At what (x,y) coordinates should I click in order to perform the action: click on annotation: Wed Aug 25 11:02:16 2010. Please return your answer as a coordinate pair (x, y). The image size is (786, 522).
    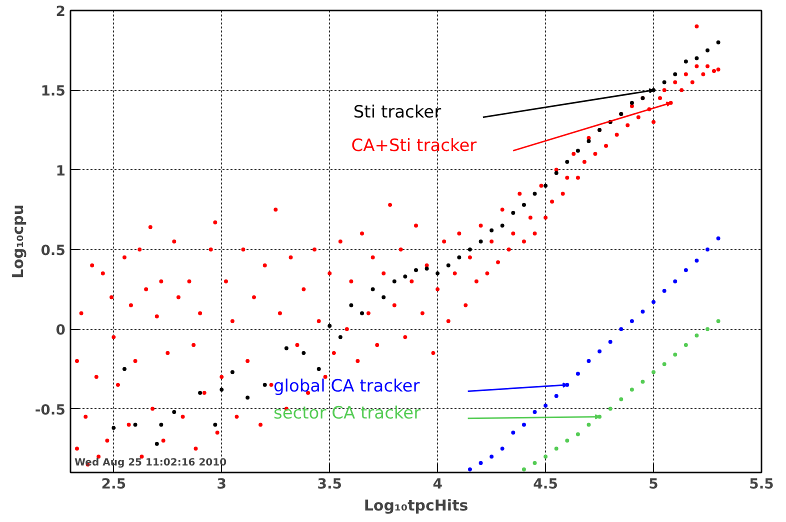
    Looking at the image, I should click on (150, 463).